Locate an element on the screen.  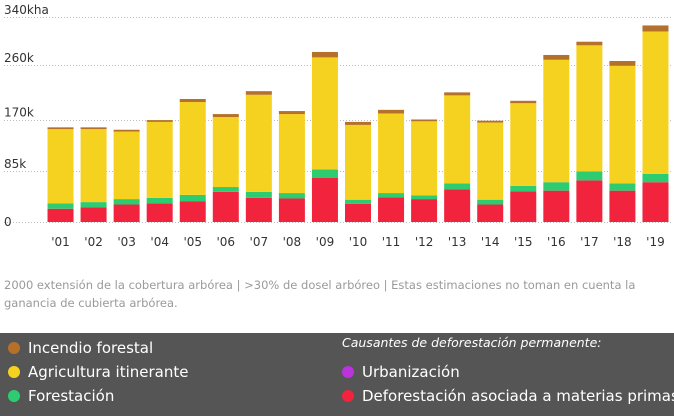
agricultura-itinerante-dot-icon is located at coordinates (14, 372).